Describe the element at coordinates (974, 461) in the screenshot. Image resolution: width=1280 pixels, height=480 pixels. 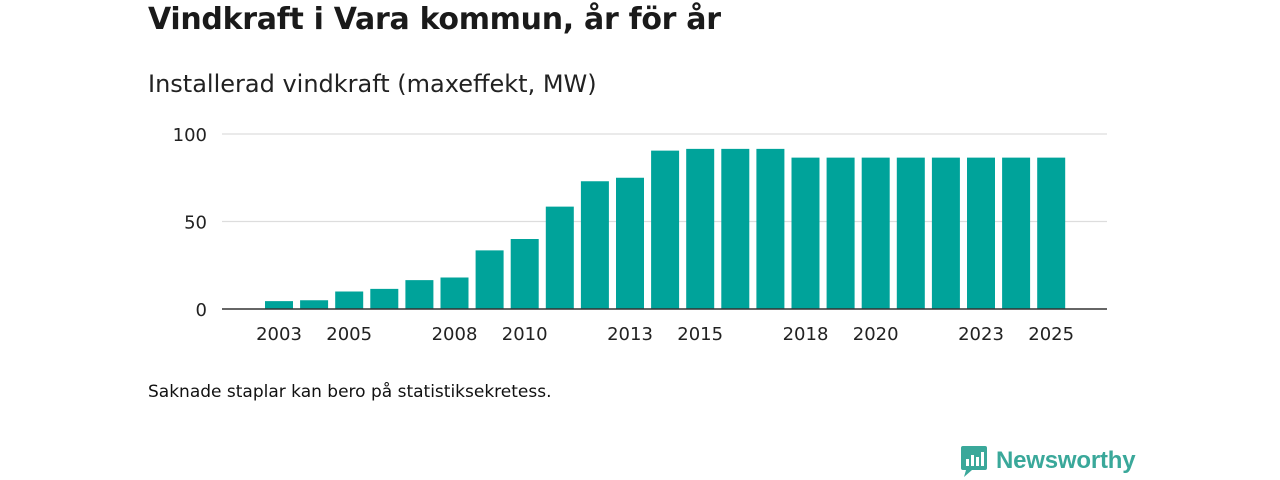
I see `newsworthy-logo-icon` at that location.